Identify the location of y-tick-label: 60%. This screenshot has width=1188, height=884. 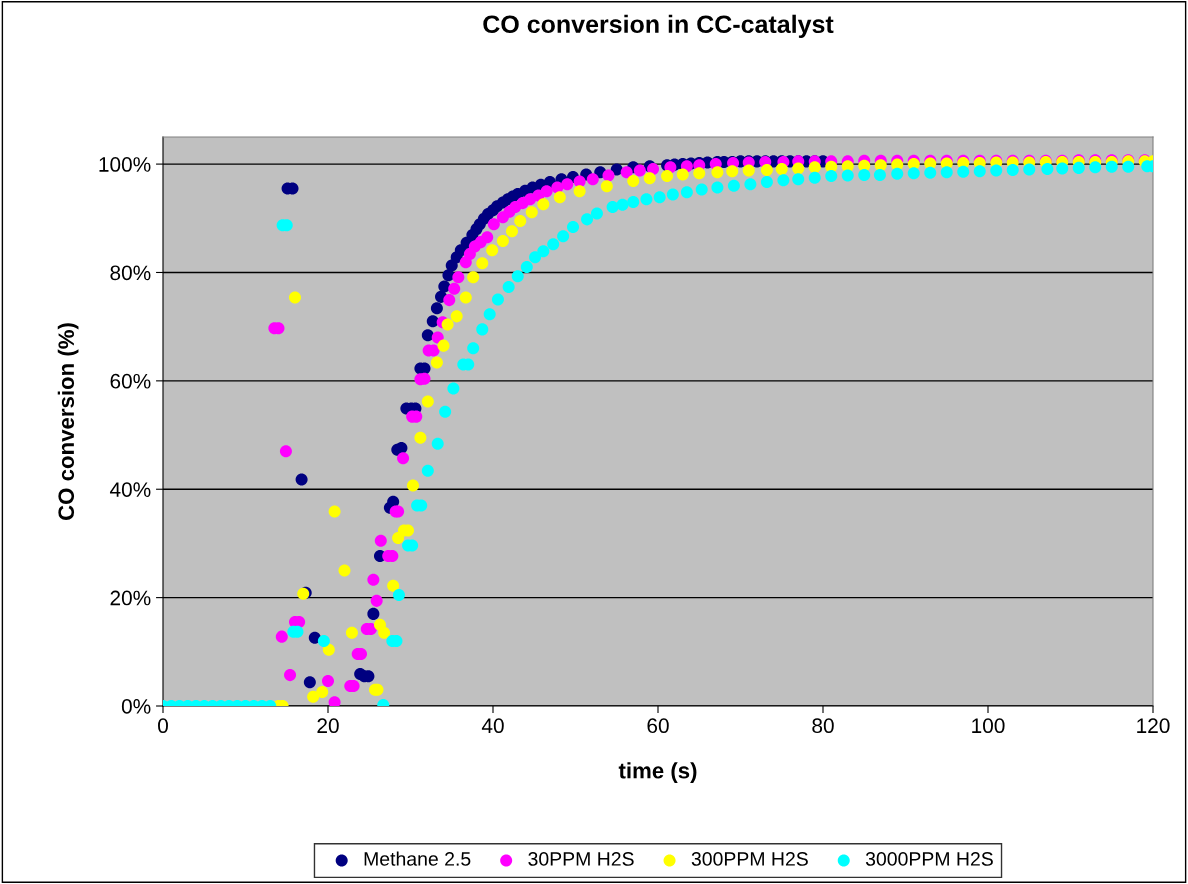
(130, 381).